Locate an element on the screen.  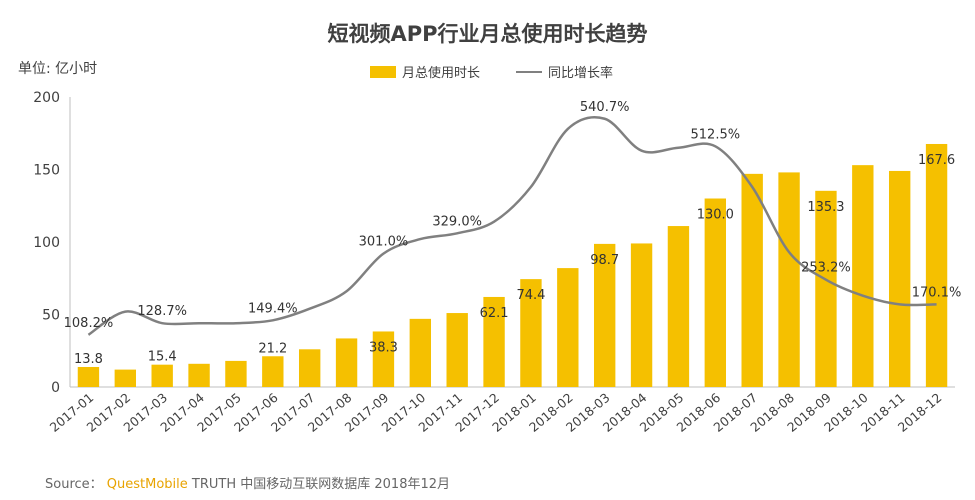
bar-value-label: 62.1 is located at coordinates (494, 313).